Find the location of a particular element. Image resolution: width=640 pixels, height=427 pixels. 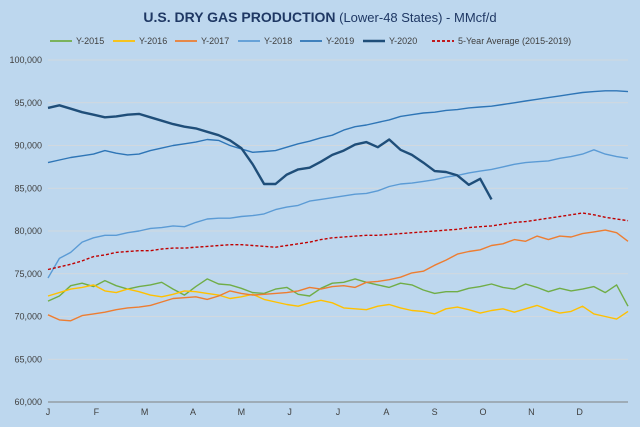

x-tick-label: S is located at coordinates (435, 412).